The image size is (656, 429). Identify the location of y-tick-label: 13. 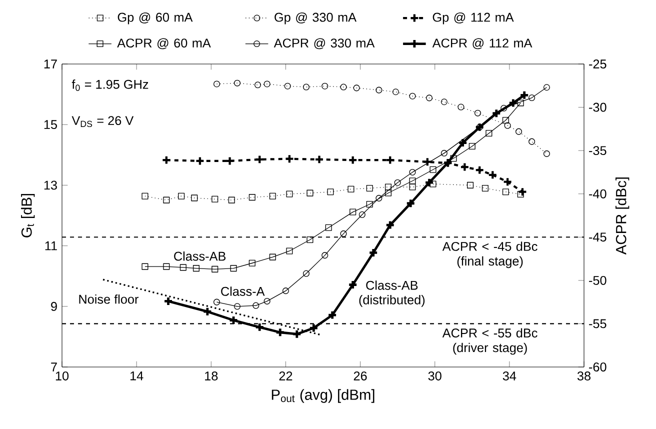
(50, 185).